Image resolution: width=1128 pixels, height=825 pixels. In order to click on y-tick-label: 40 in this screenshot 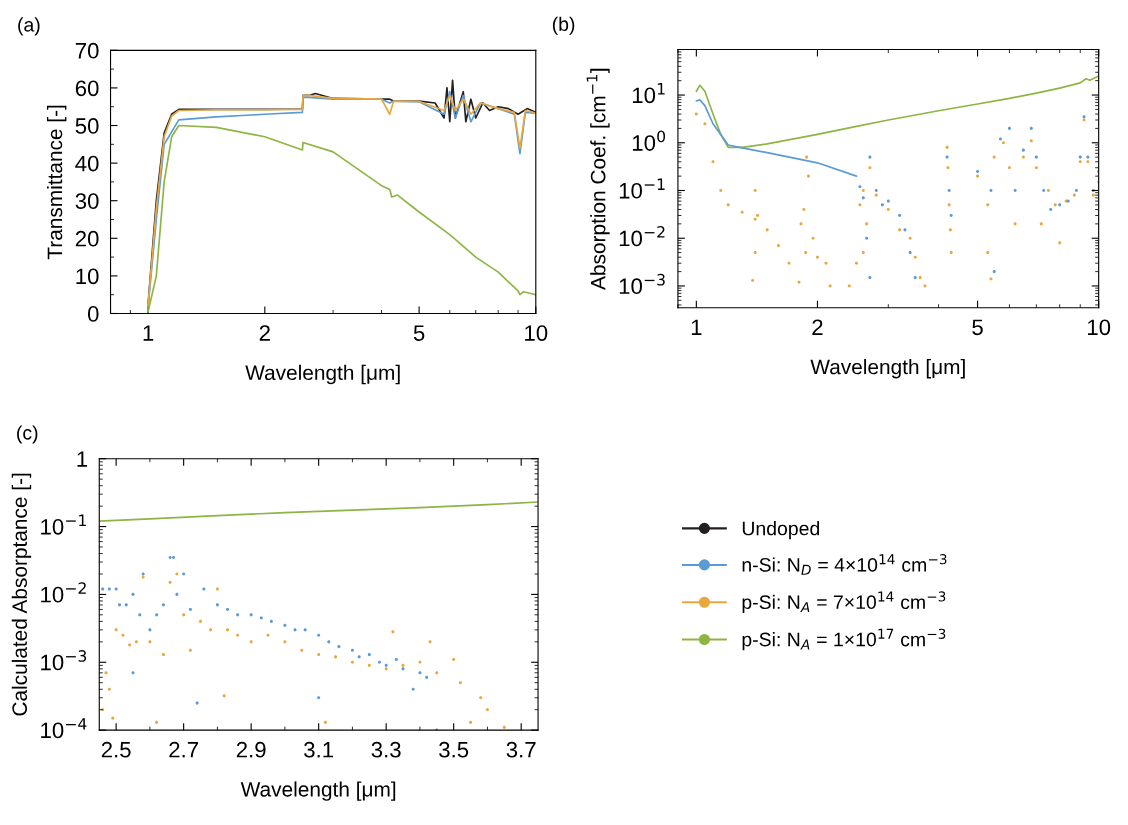, I will do `click(87, 163)`.